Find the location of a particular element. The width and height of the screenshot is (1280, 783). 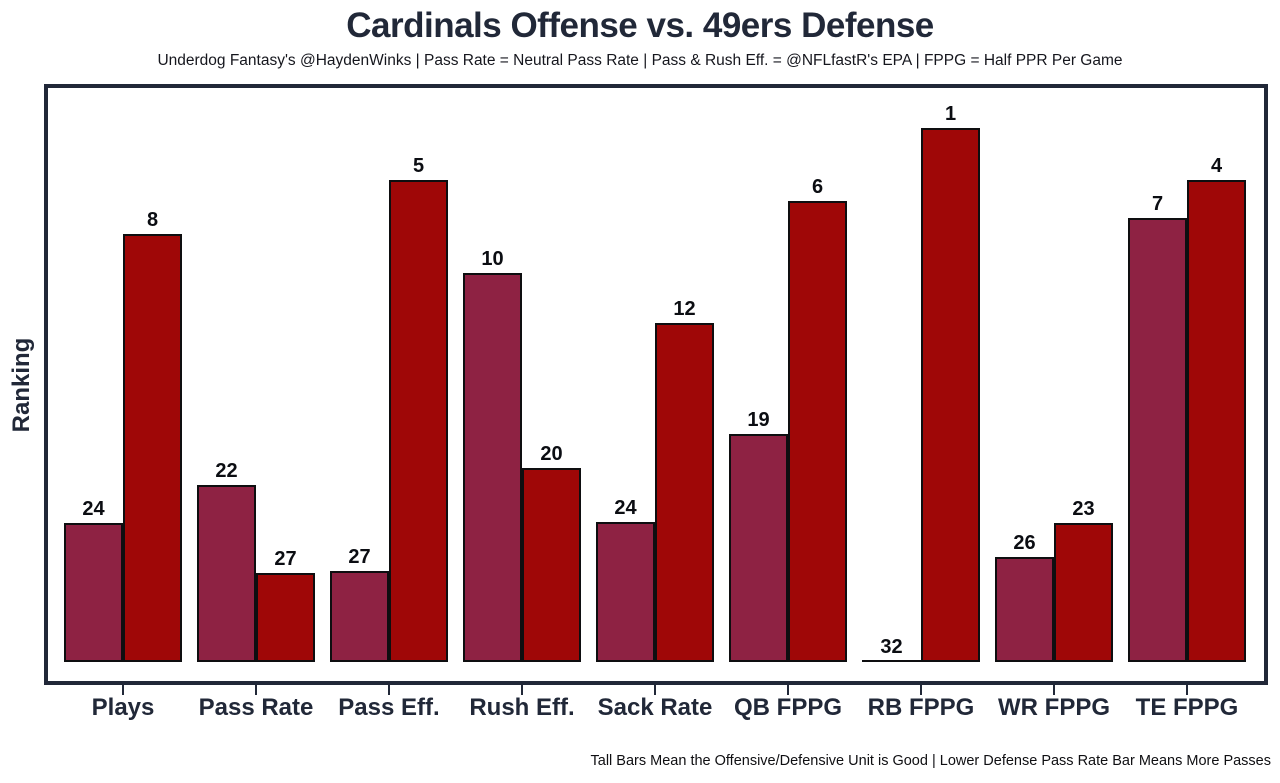

bar-value-sack-rate-cardinals-offense: 24 is located at coordinates (625, 508).